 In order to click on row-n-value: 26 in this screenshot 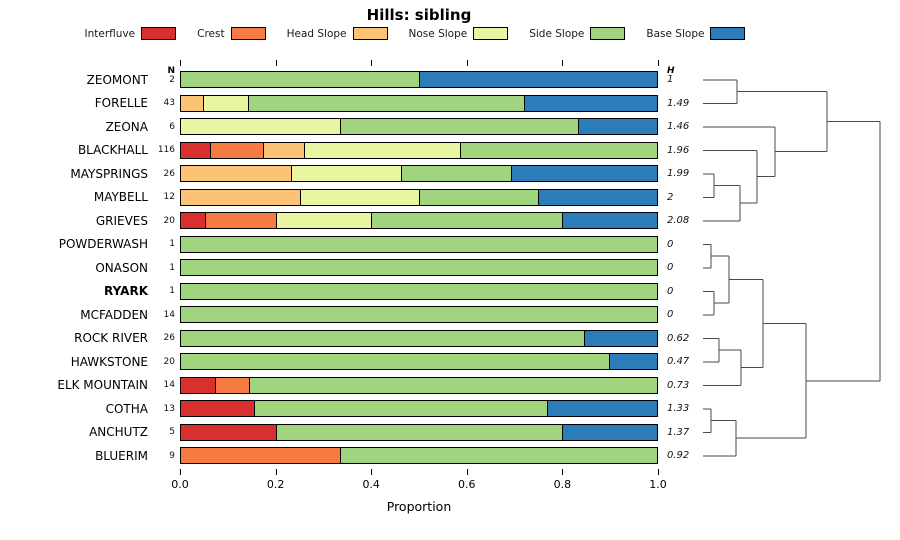, I will do `click(169, 173)`.